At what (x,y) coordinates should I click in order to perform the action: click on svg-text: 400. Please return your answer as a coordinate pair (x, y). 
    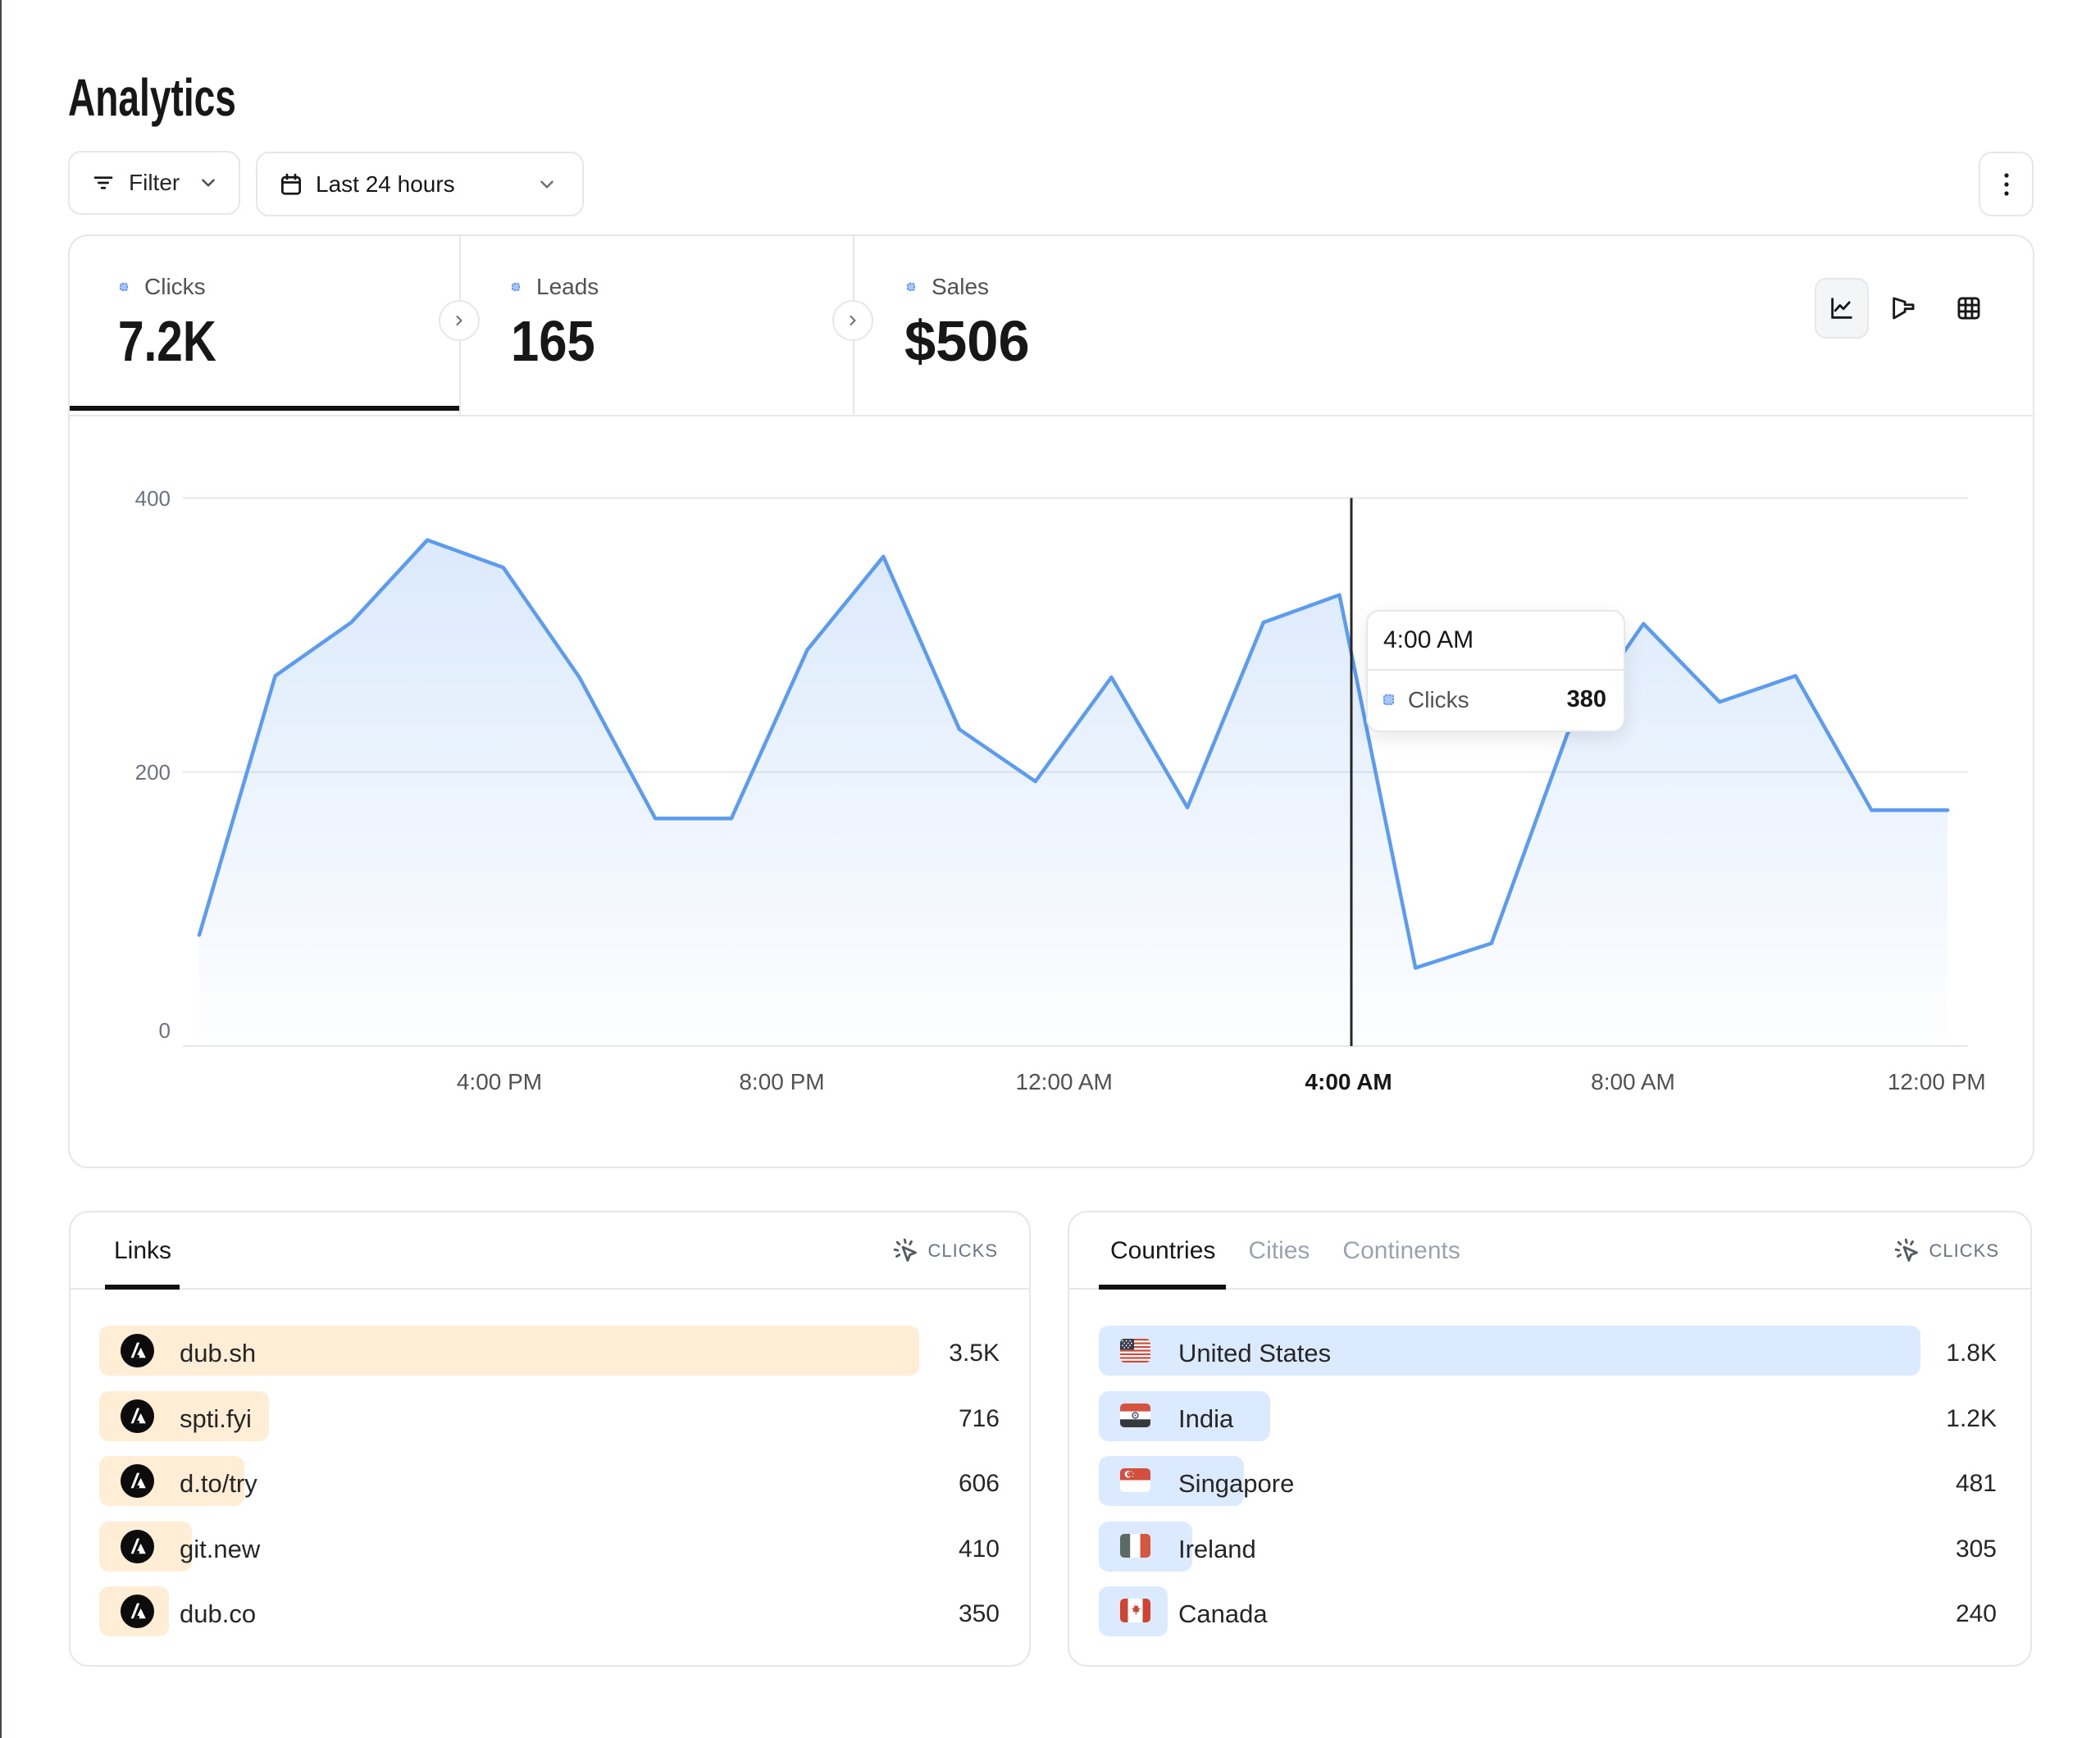
    Looking at the image, I should click on (153, 498).